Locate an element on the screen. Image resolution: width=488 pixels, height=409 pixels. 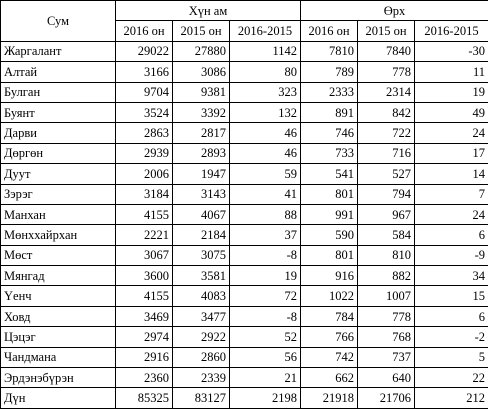
row-sum-name: Алтай is located at coordinates (58, 72).